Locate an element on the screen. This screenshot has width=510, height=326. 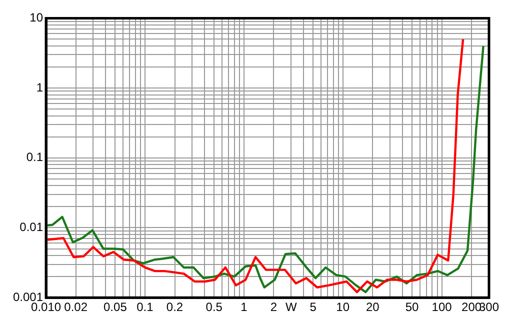
x-tick-label: 2 is located at coordinates (274, 307).